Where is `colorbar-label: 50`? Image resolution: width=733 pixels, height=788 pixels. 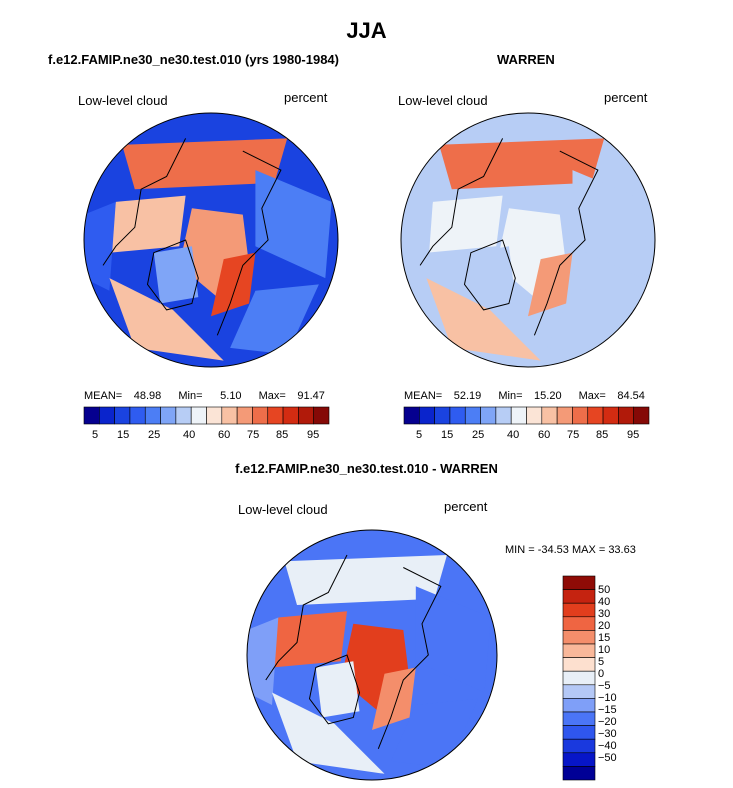 colorbar-label: 50 is located at coordinates (604, 590).